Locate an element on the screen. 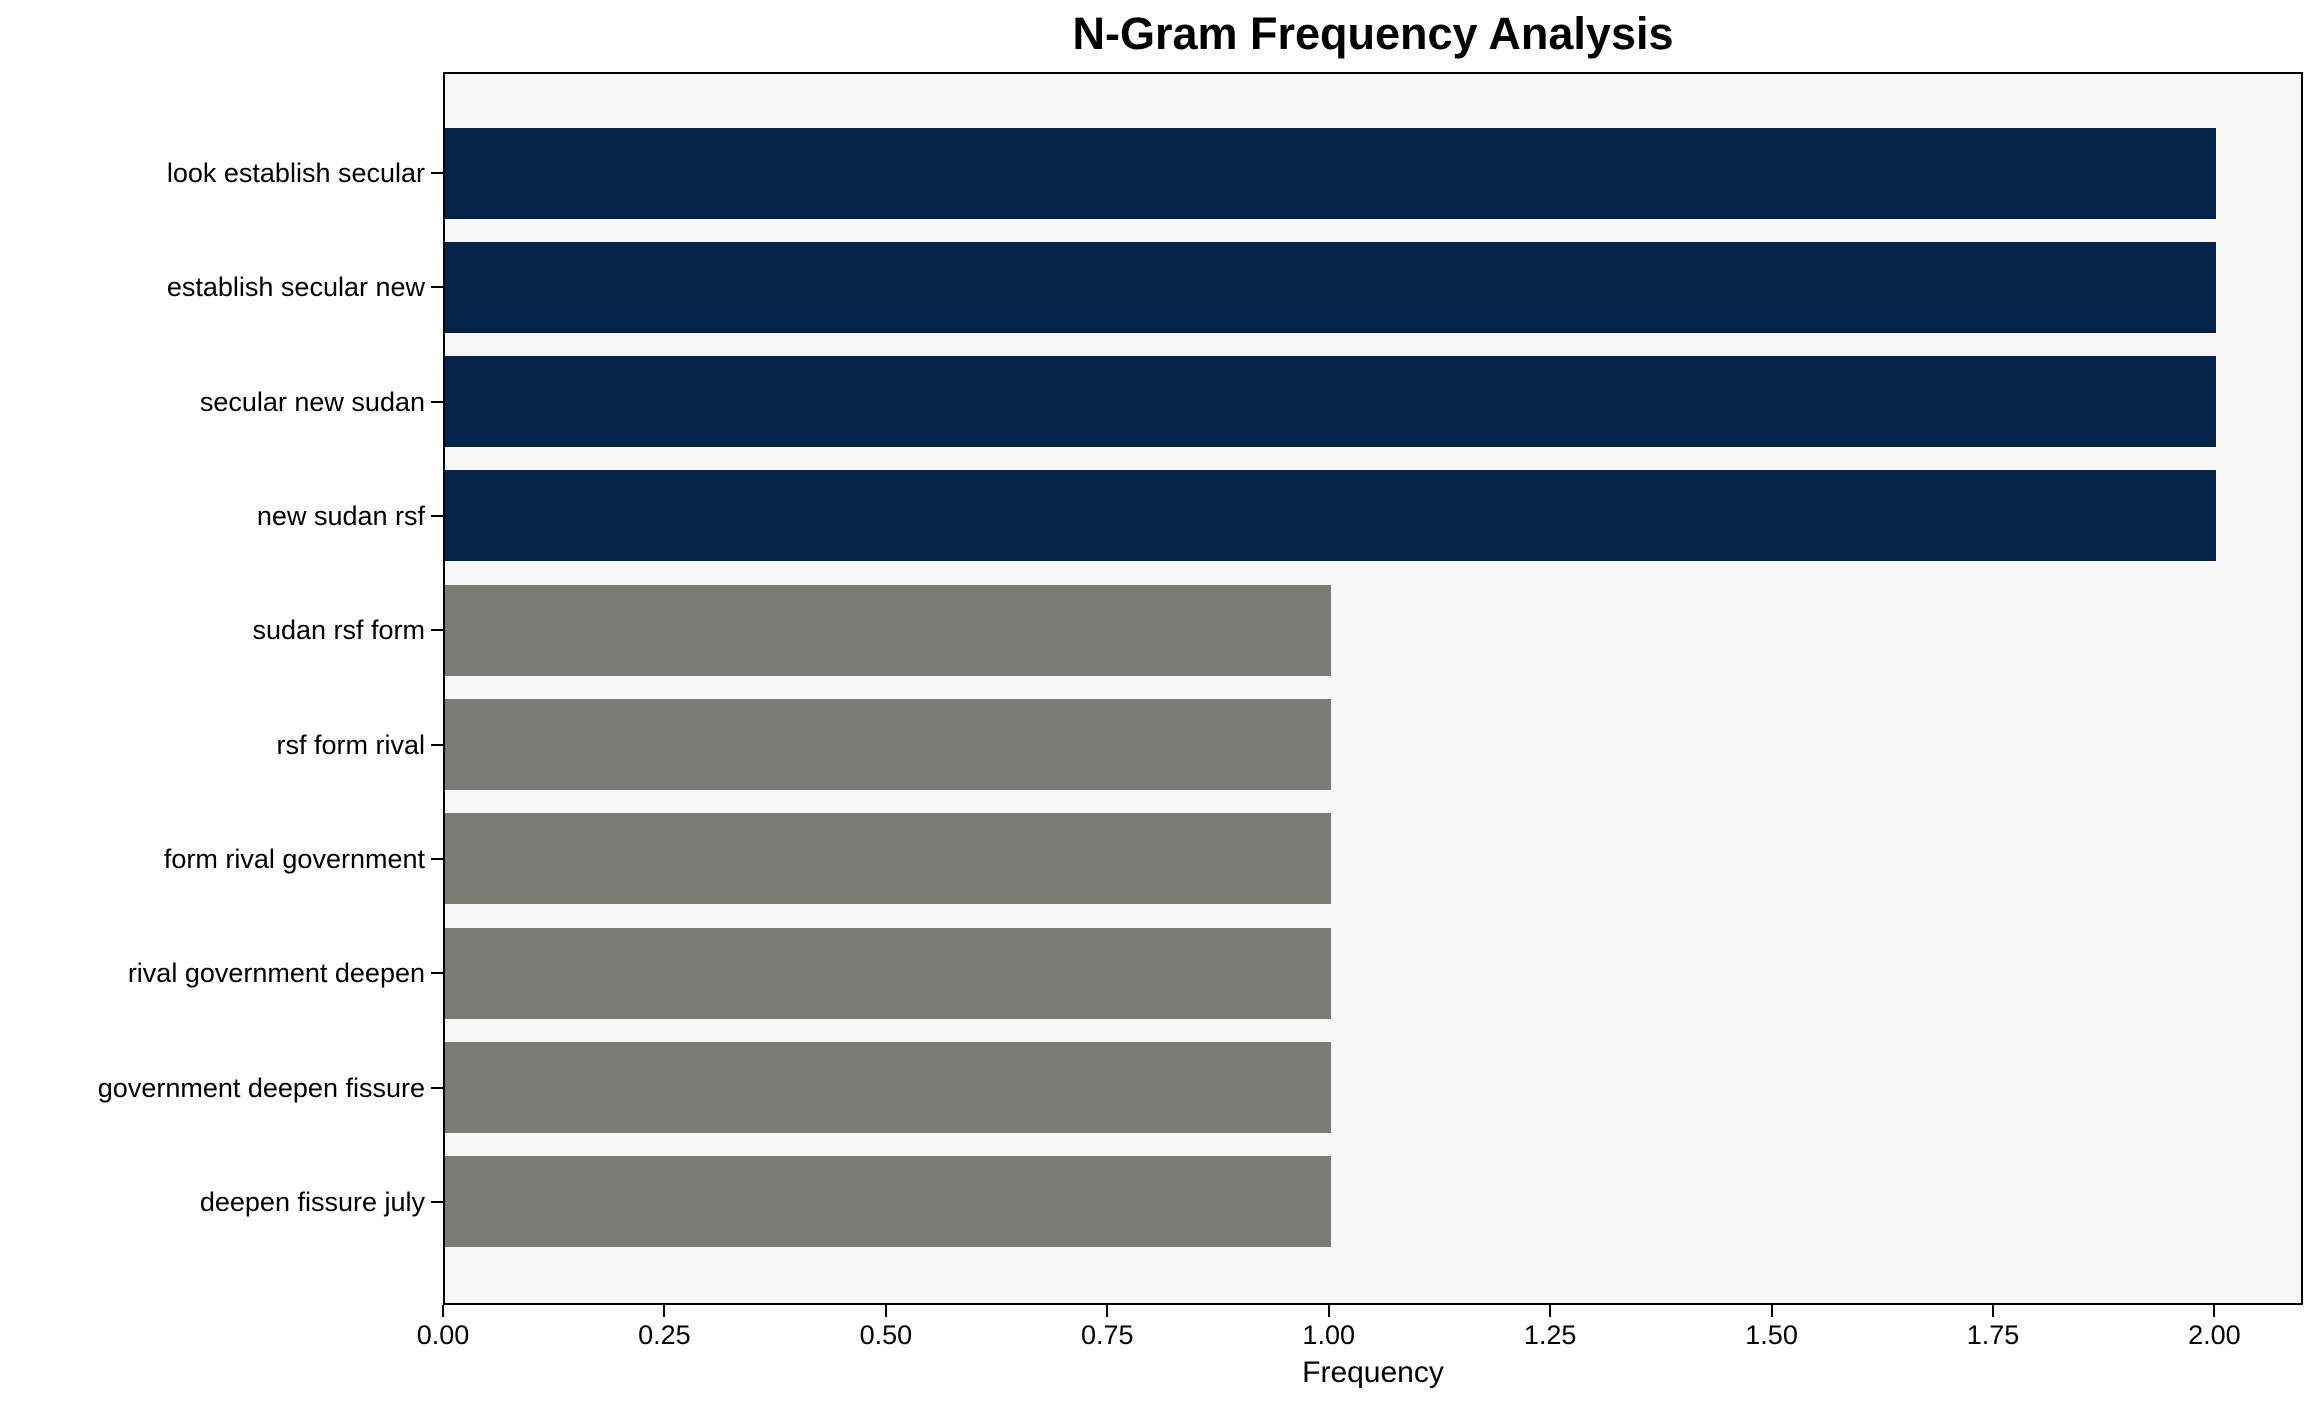  y-tick-label: secular new sudan is located at coordinates (312, 401).